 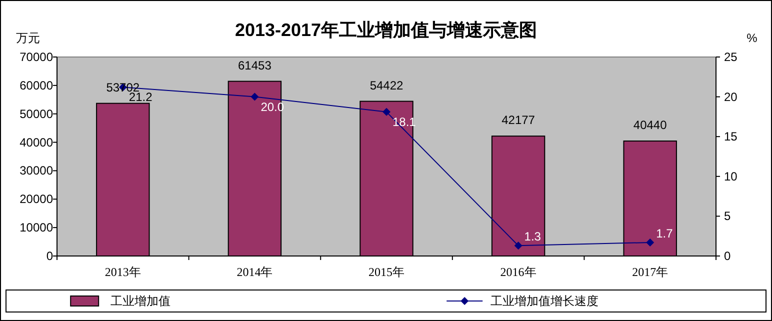 What do you see at coordinates (37, 199) in the screenshot?
I see `y-tick-label: 20000` at bounding box center [37, 199].